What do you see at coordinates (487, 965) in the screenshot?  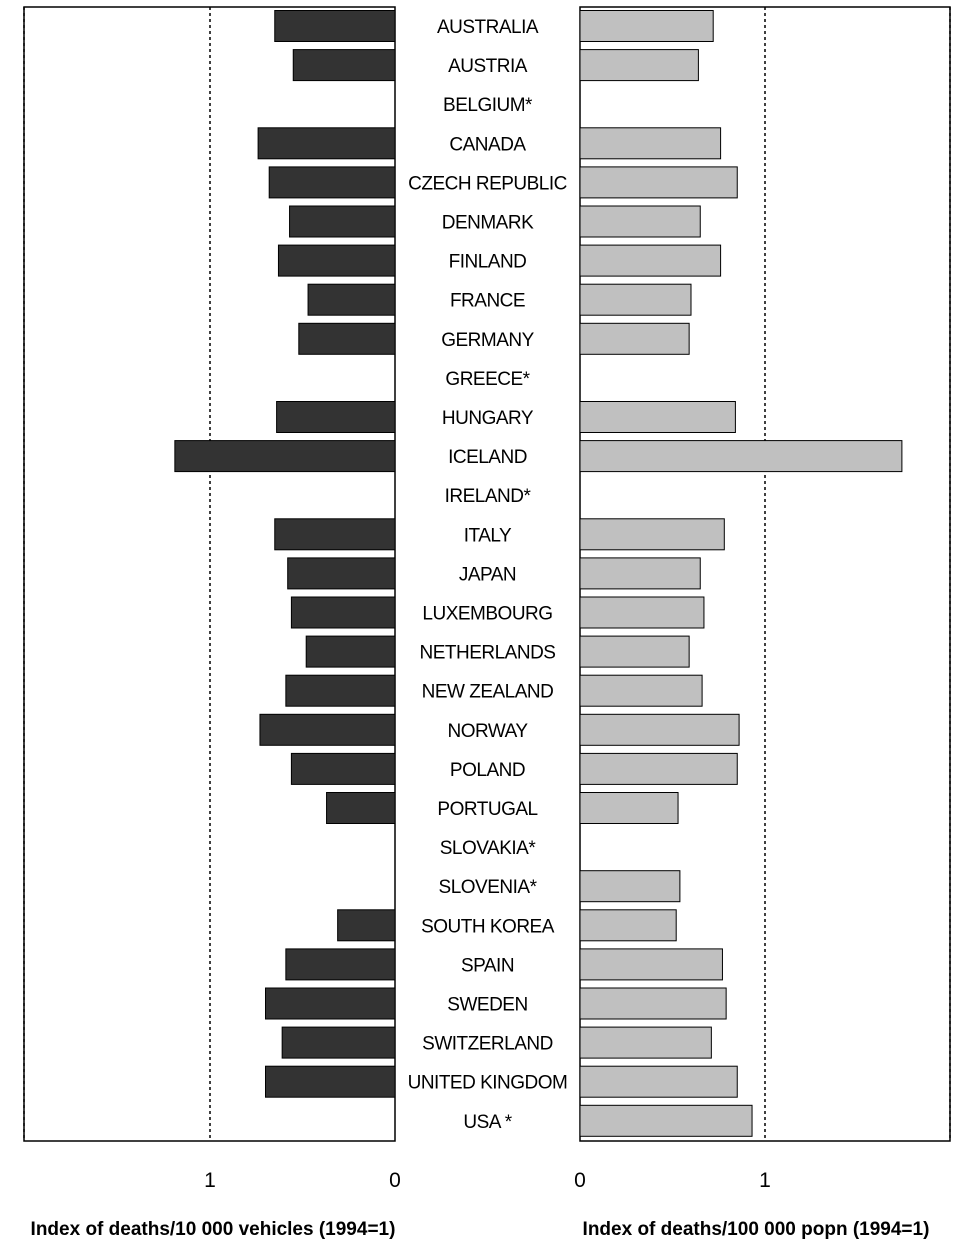 I see `country-label: SPAIN` at bounding box center [487, 965].